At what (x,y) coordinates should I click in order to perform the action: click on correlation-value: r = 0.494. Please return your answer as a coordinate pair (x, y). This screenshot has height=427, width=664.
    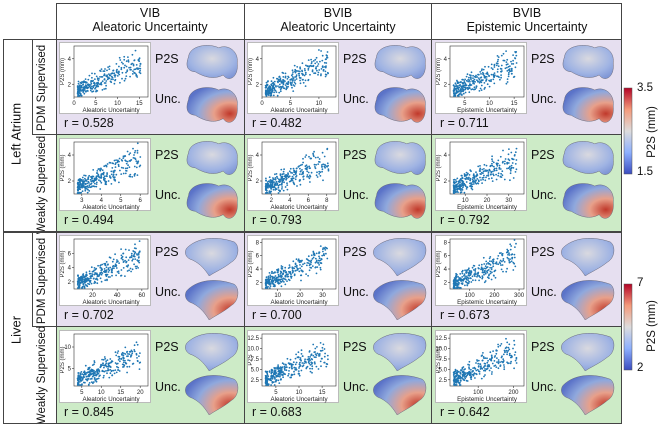
    Looking at the image, I should click on (89, 220).